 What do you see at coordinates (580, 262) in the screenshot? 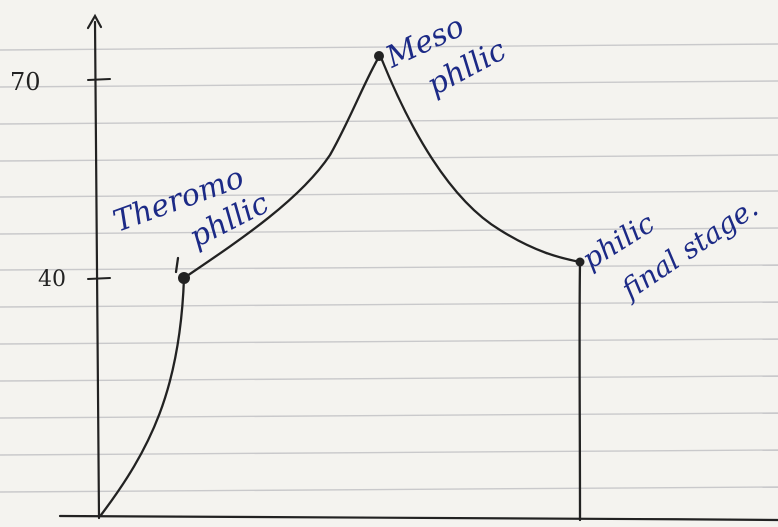
I see `final-stage-point` at bounding box center [580, 262].